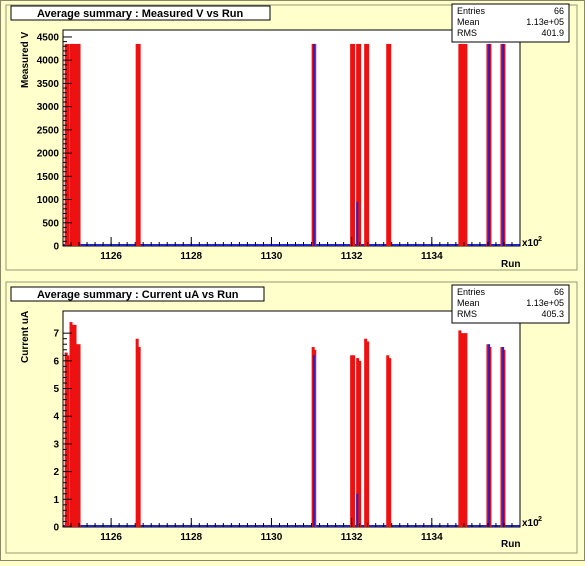 The image size is (585, 566). Describe the element at coordinates (56, 444) in the screenshot. I see `y-tick-label: 3` at that location.